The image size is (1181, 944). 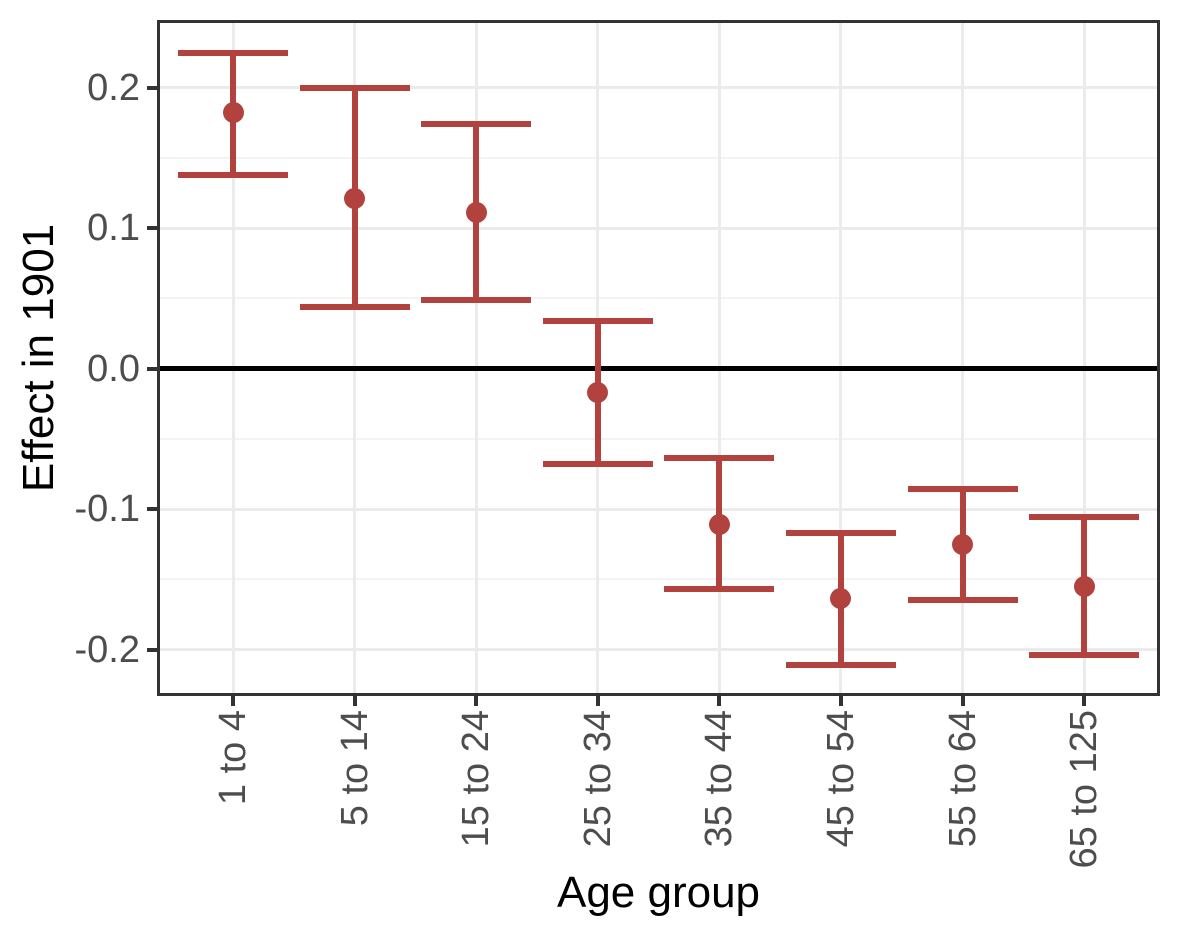 I want to click on x-tick-label: 55 to 64, so click(x=962, y=779).